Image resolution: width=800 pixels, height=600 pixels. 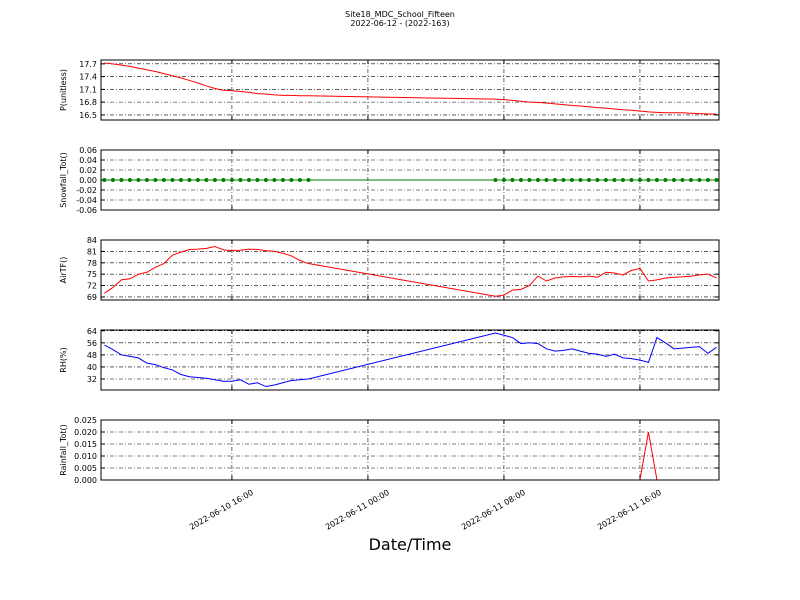 What do you see at coordinates (400, 14) in the screenshot?
I see `chart-title: Site18_MDC_School_Fifteen` at bounding box center [400, 14].